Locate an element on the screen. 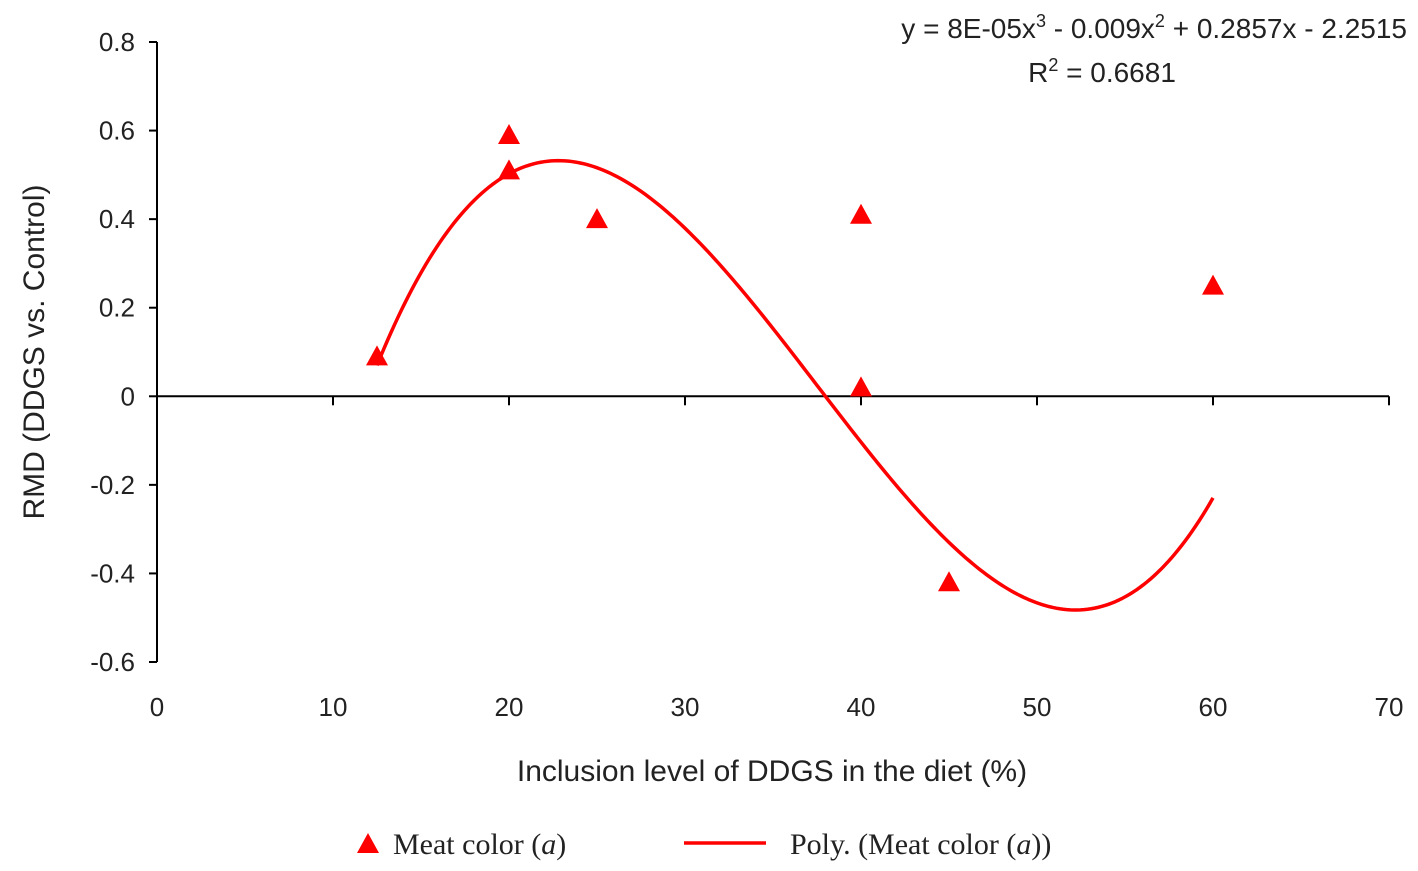 The width and height of the screenshot is (1418, 871). x-tick-label: 50 is located at coordinates (1037, 707).